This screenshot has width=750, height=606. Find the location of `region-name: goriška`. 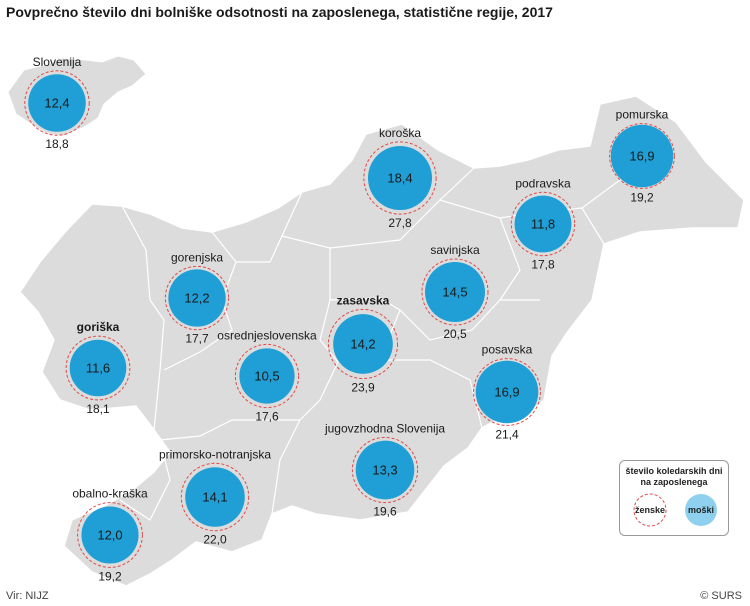

region-name: goriška is located at coordinates (98, 327).